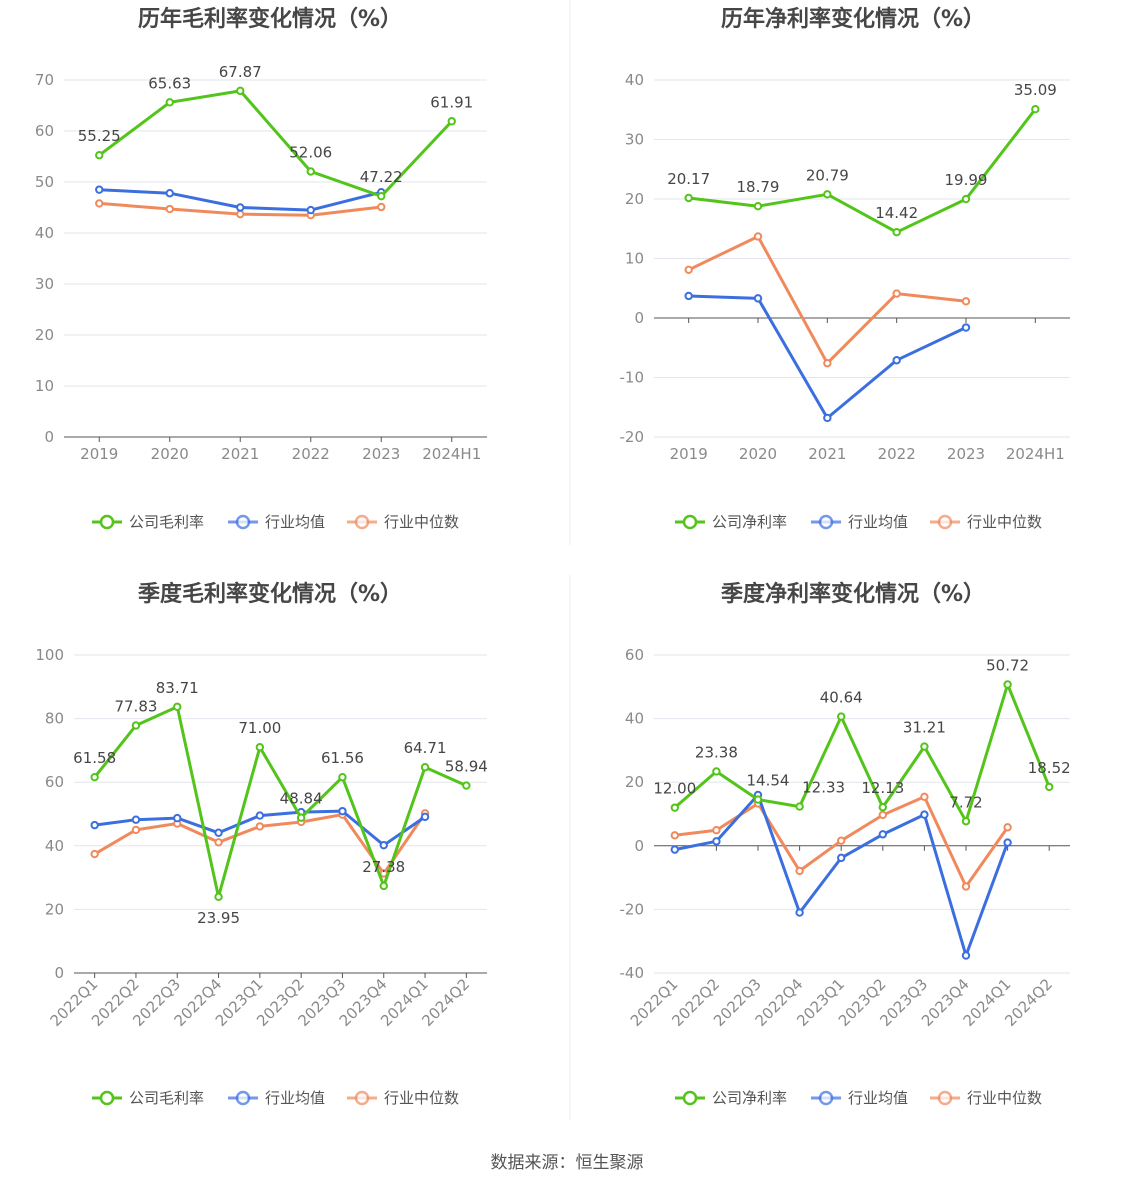 The image size is (1134, 1188). I want to click on data-label: 64.71, so click(425, 748).